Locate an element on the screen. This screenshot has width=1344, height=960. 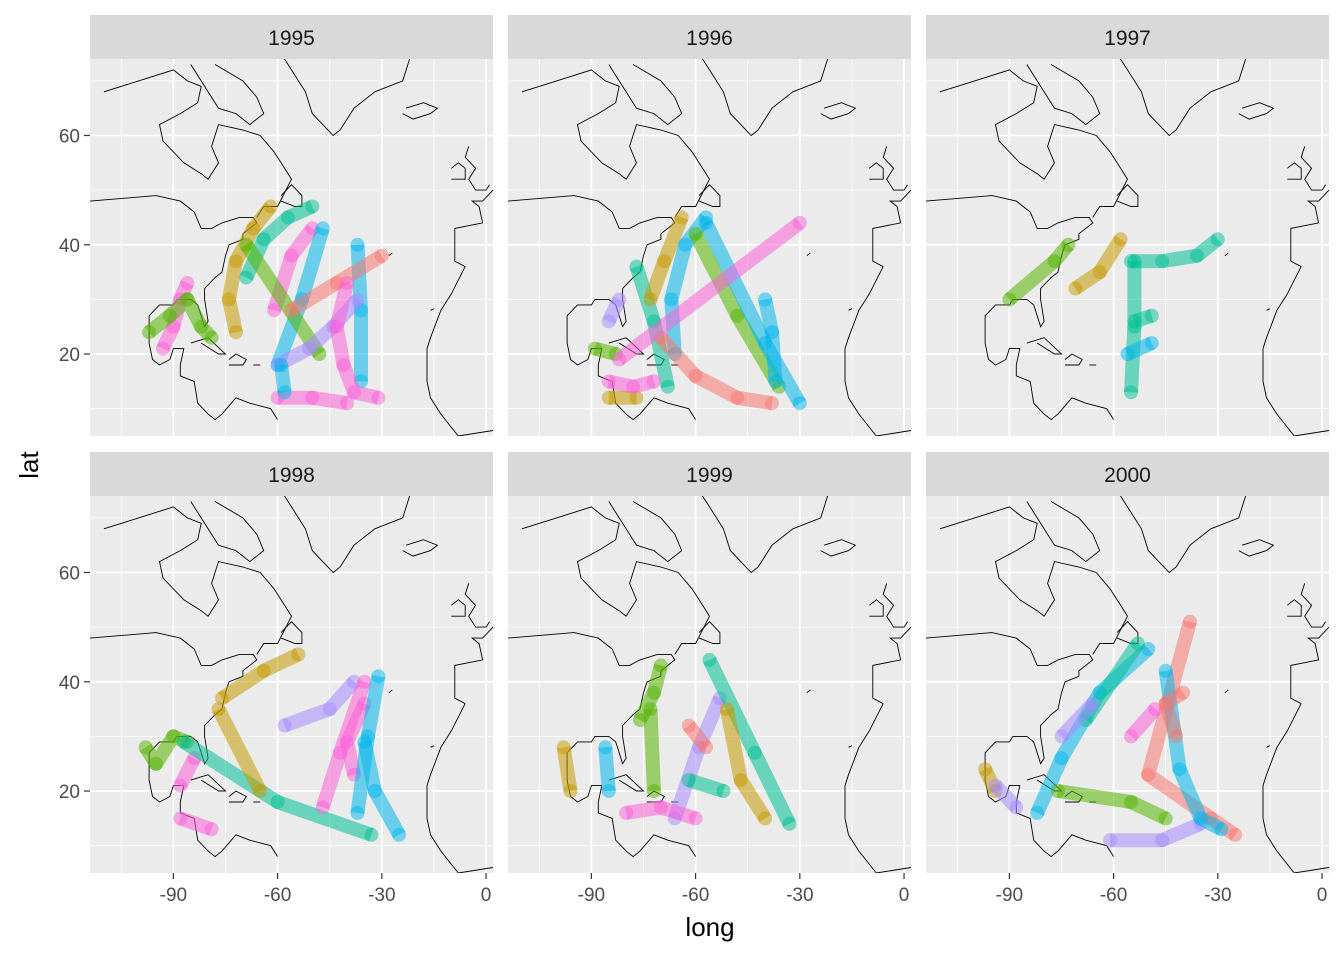
coastline-map is located at coordinates (291, 684).